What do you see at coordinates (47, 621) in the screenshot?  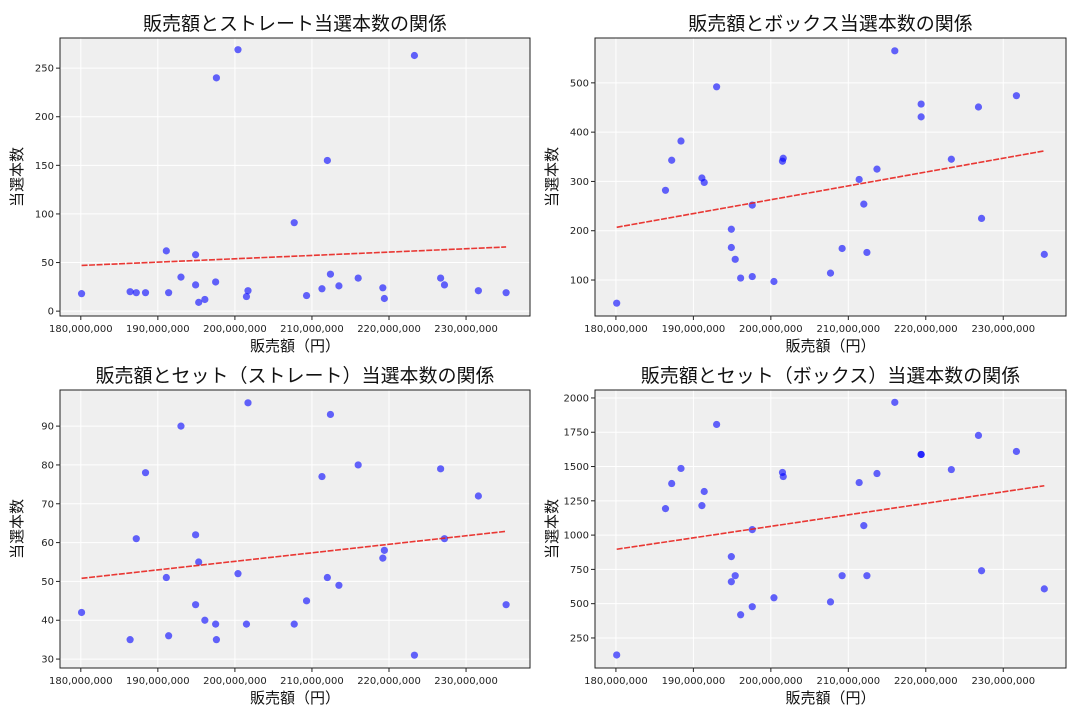 I see `y-tick-label: 40` at bounding box center [47, 621].